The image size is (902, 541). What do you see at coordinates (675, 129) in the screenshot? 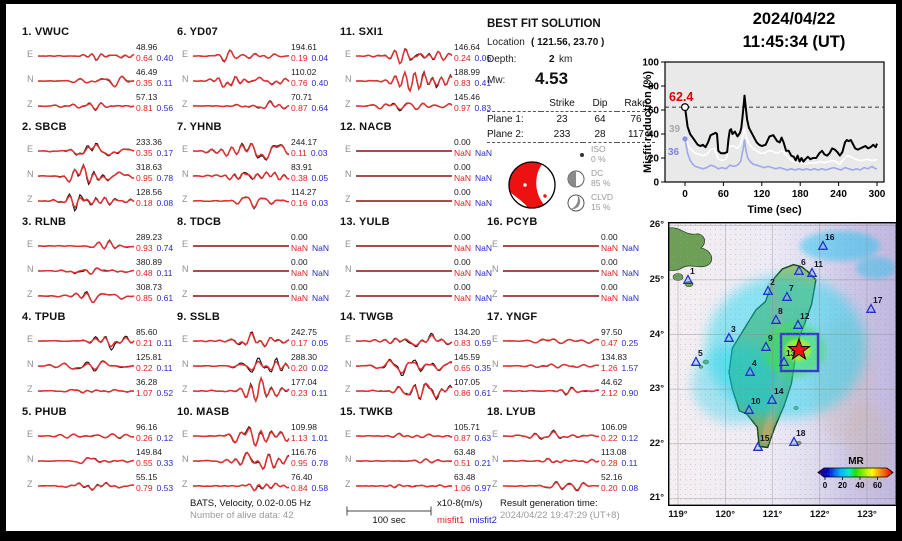
I see `mid-start-annotation: 39` at bounding box center [675, 129].